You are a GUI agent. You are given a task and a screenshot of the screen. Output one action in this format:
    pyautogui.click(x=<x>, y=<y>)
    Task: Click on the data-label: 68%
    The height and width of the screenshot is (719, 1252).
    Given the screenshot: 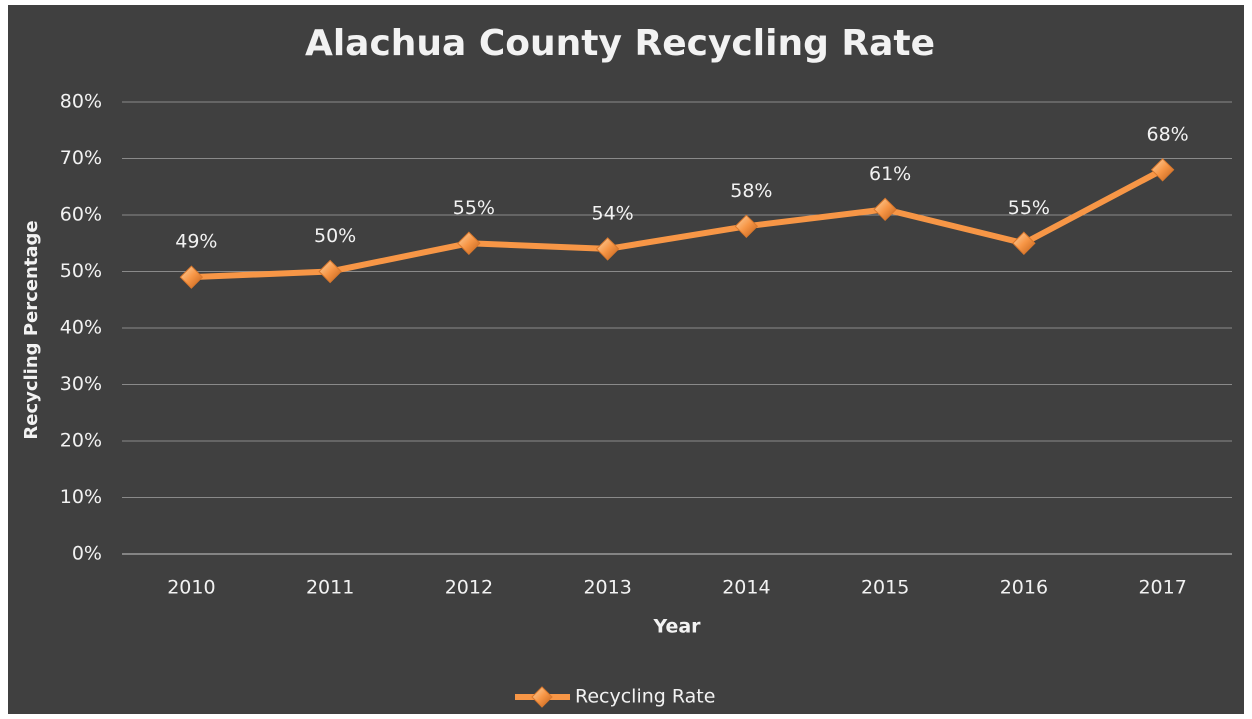 What is the action you would take?
    pyautogui.click(x=1168, y=134)
    